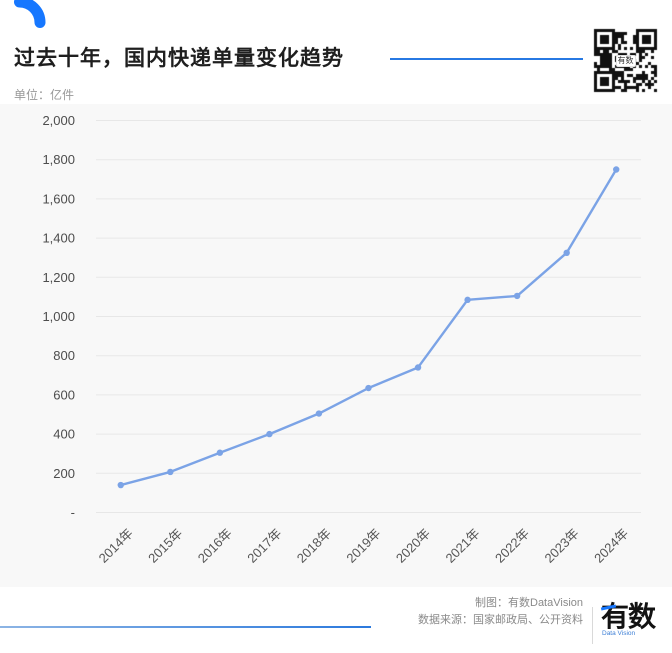 The height and width of the screenshot is (653, 672). Describe the element at coordinates (512, 546) in the screenshot. I see `x-axis-tick-label: 2022年` at that location.